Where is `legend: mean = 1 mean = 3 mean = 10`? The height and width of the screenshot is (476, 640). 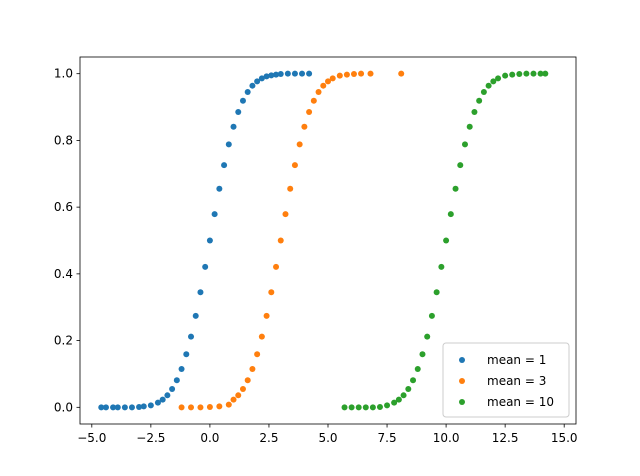 legend: mean = 1 mean = 3 mean = 10 is located at coordinates (506, 380).